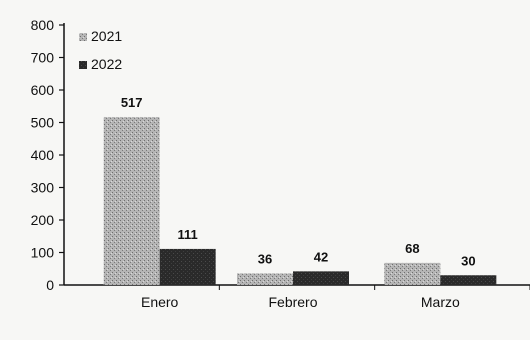 This screenshot has width=530, height=340. Describe the element at coordinates (43, 25) in the screenshot. I see `y-tick-label: 800` at that location.